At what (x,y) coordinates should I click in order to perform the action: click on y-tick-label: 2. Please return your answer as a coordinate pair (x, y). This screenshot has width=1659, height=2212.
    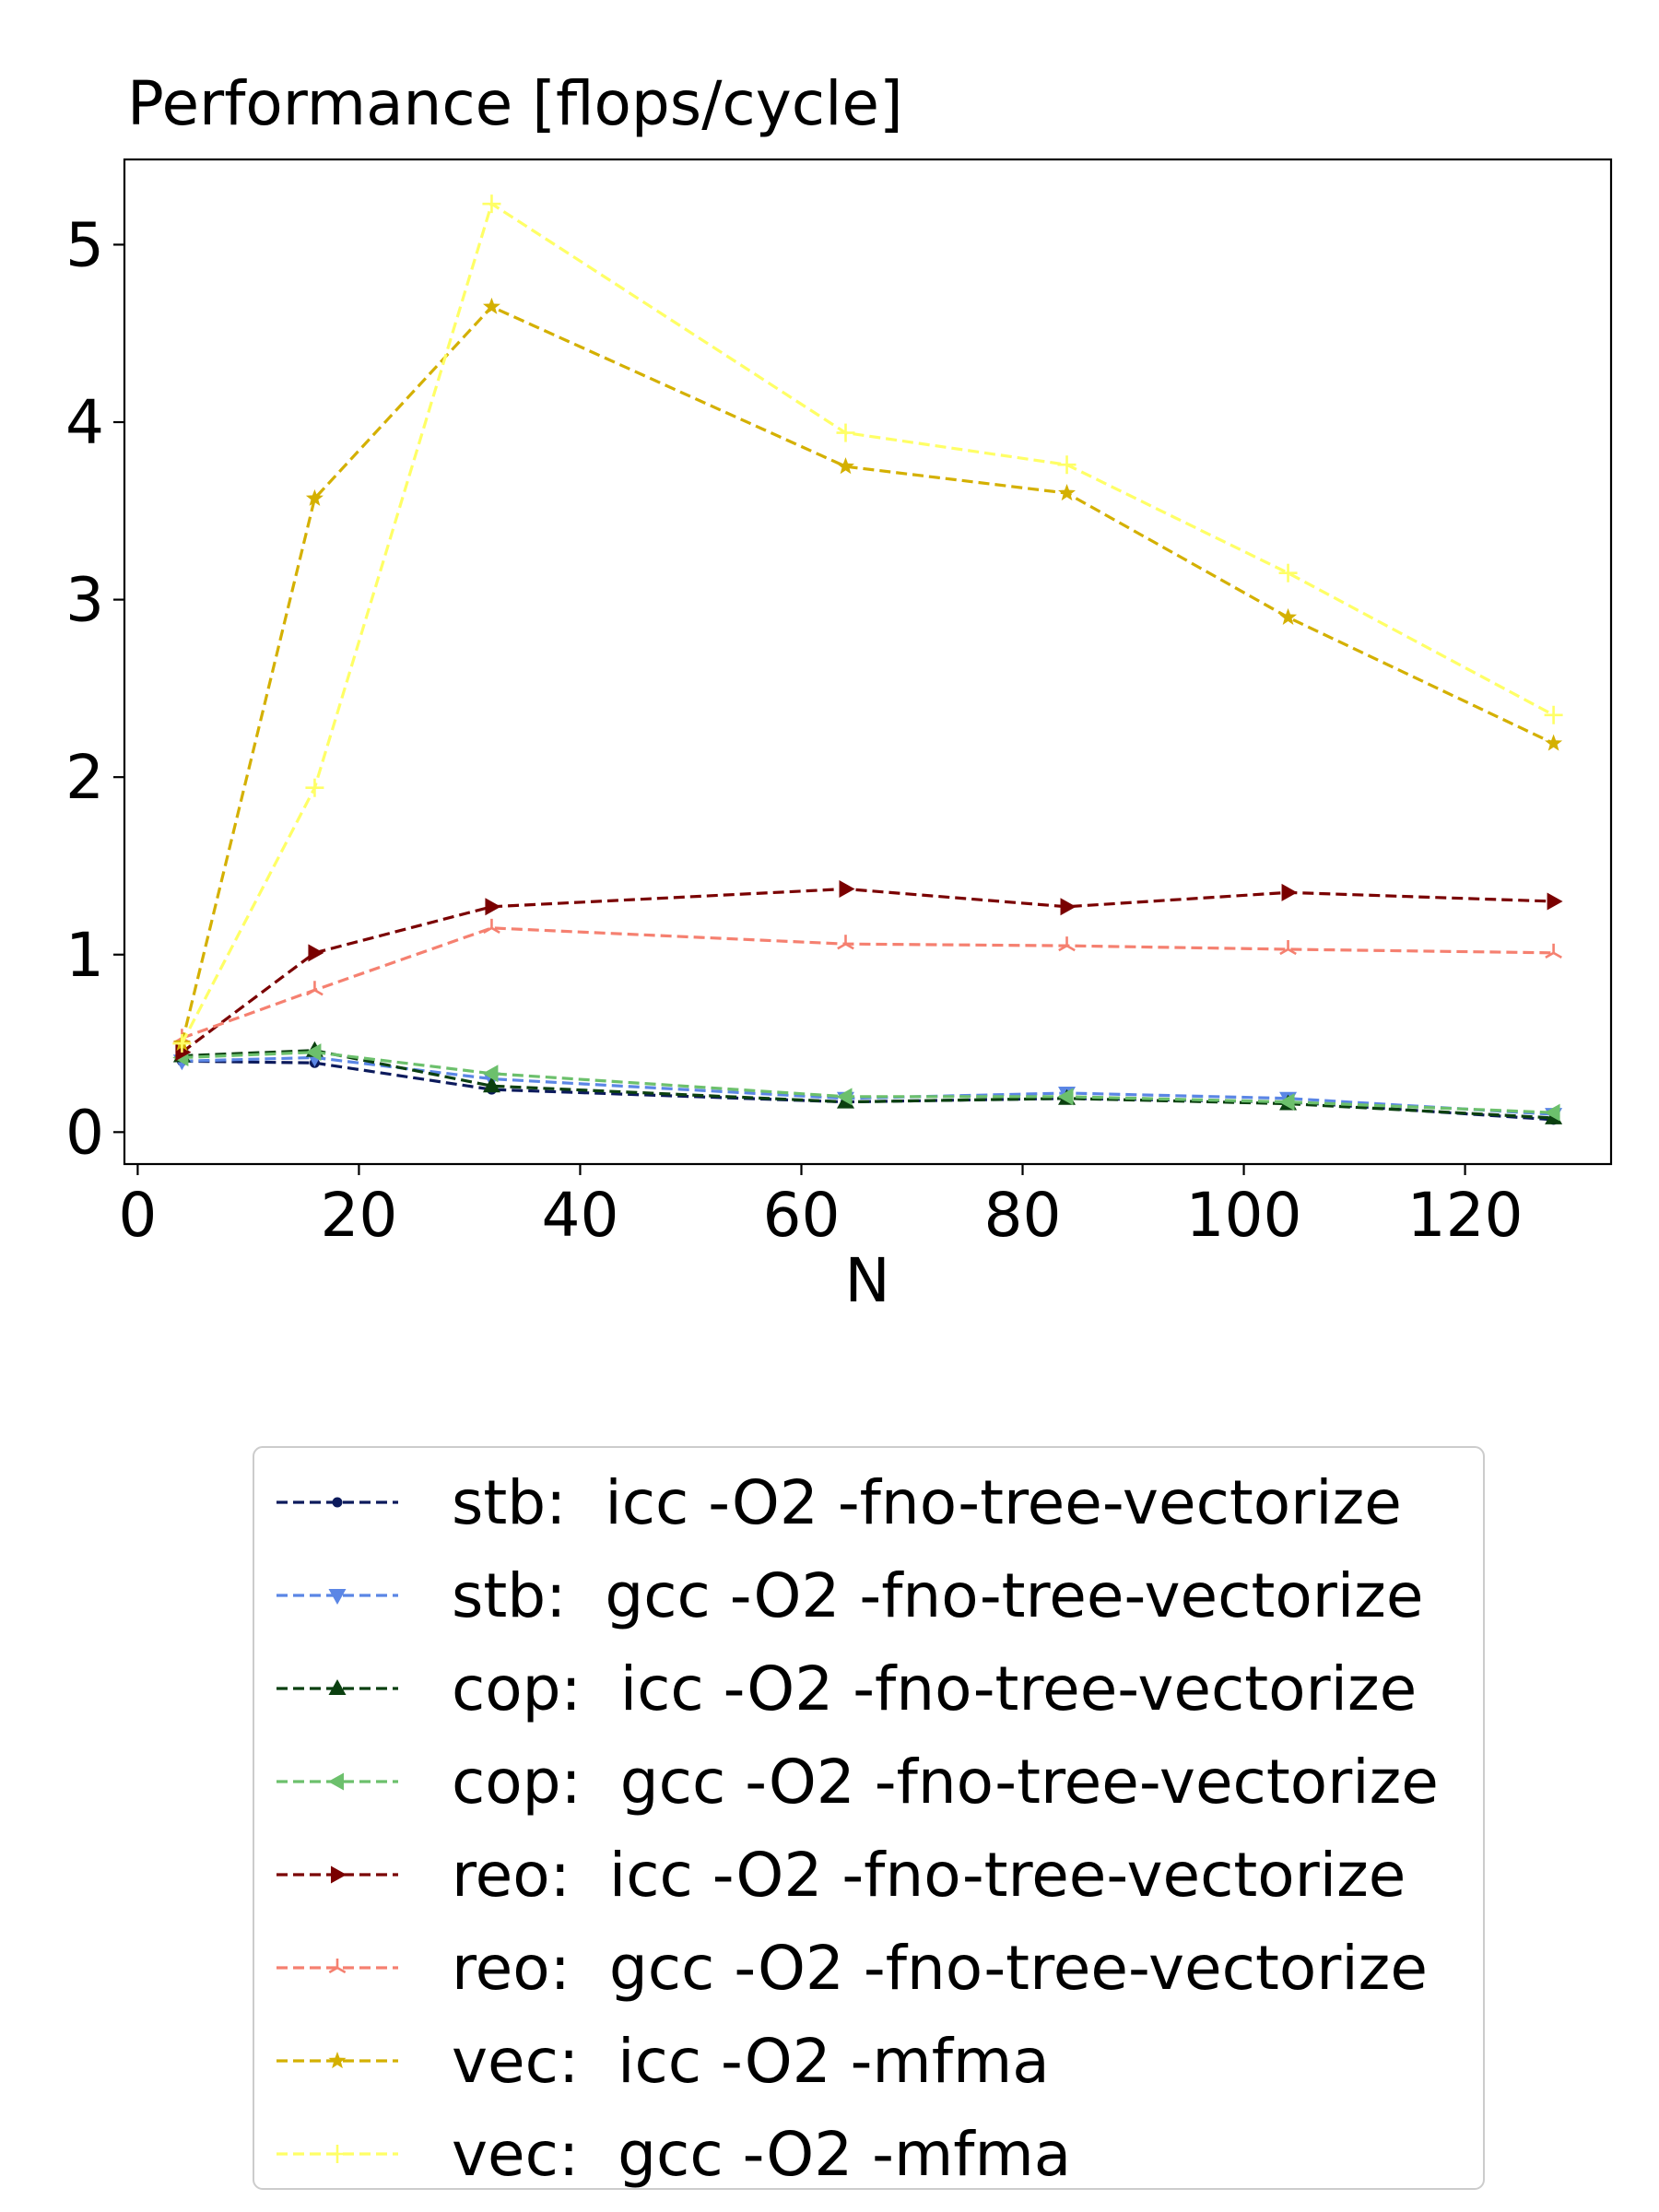
    Looking at the image, I should click on (84, 777).